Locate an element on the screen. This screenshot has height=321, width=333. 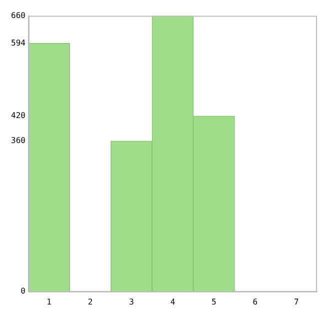
y-tick-label: 360 is located at coordinates (18, 141).